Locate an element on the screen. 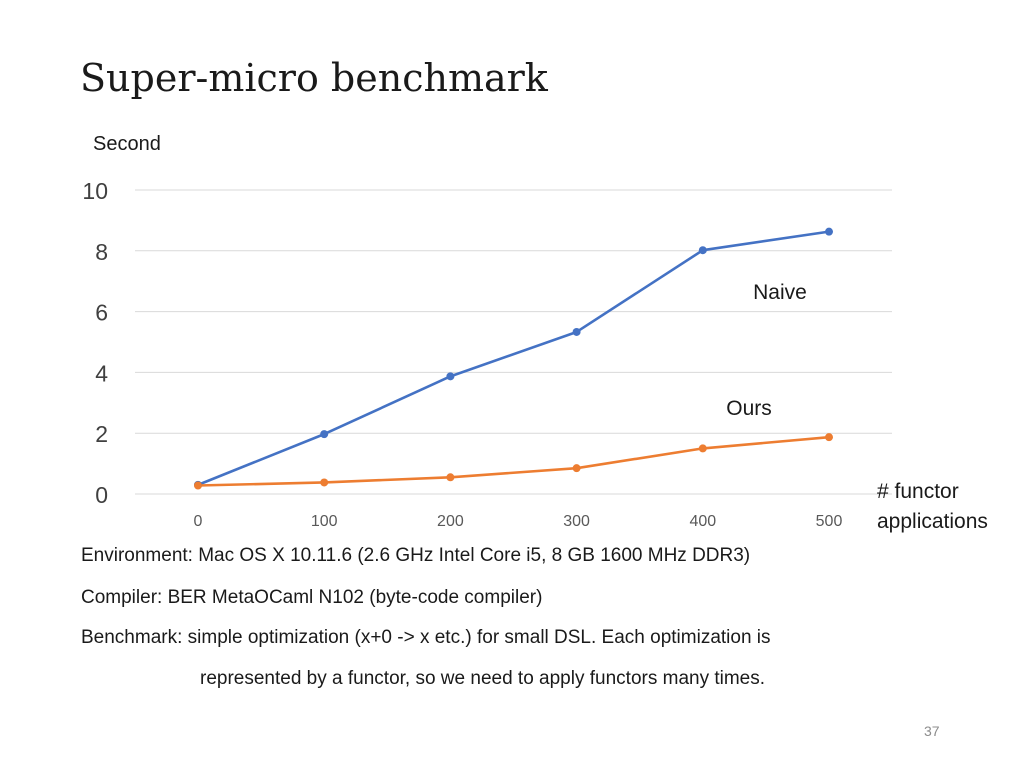 The image size is (1024, 768). page-number: 37 is located at coordinates (932, 731).